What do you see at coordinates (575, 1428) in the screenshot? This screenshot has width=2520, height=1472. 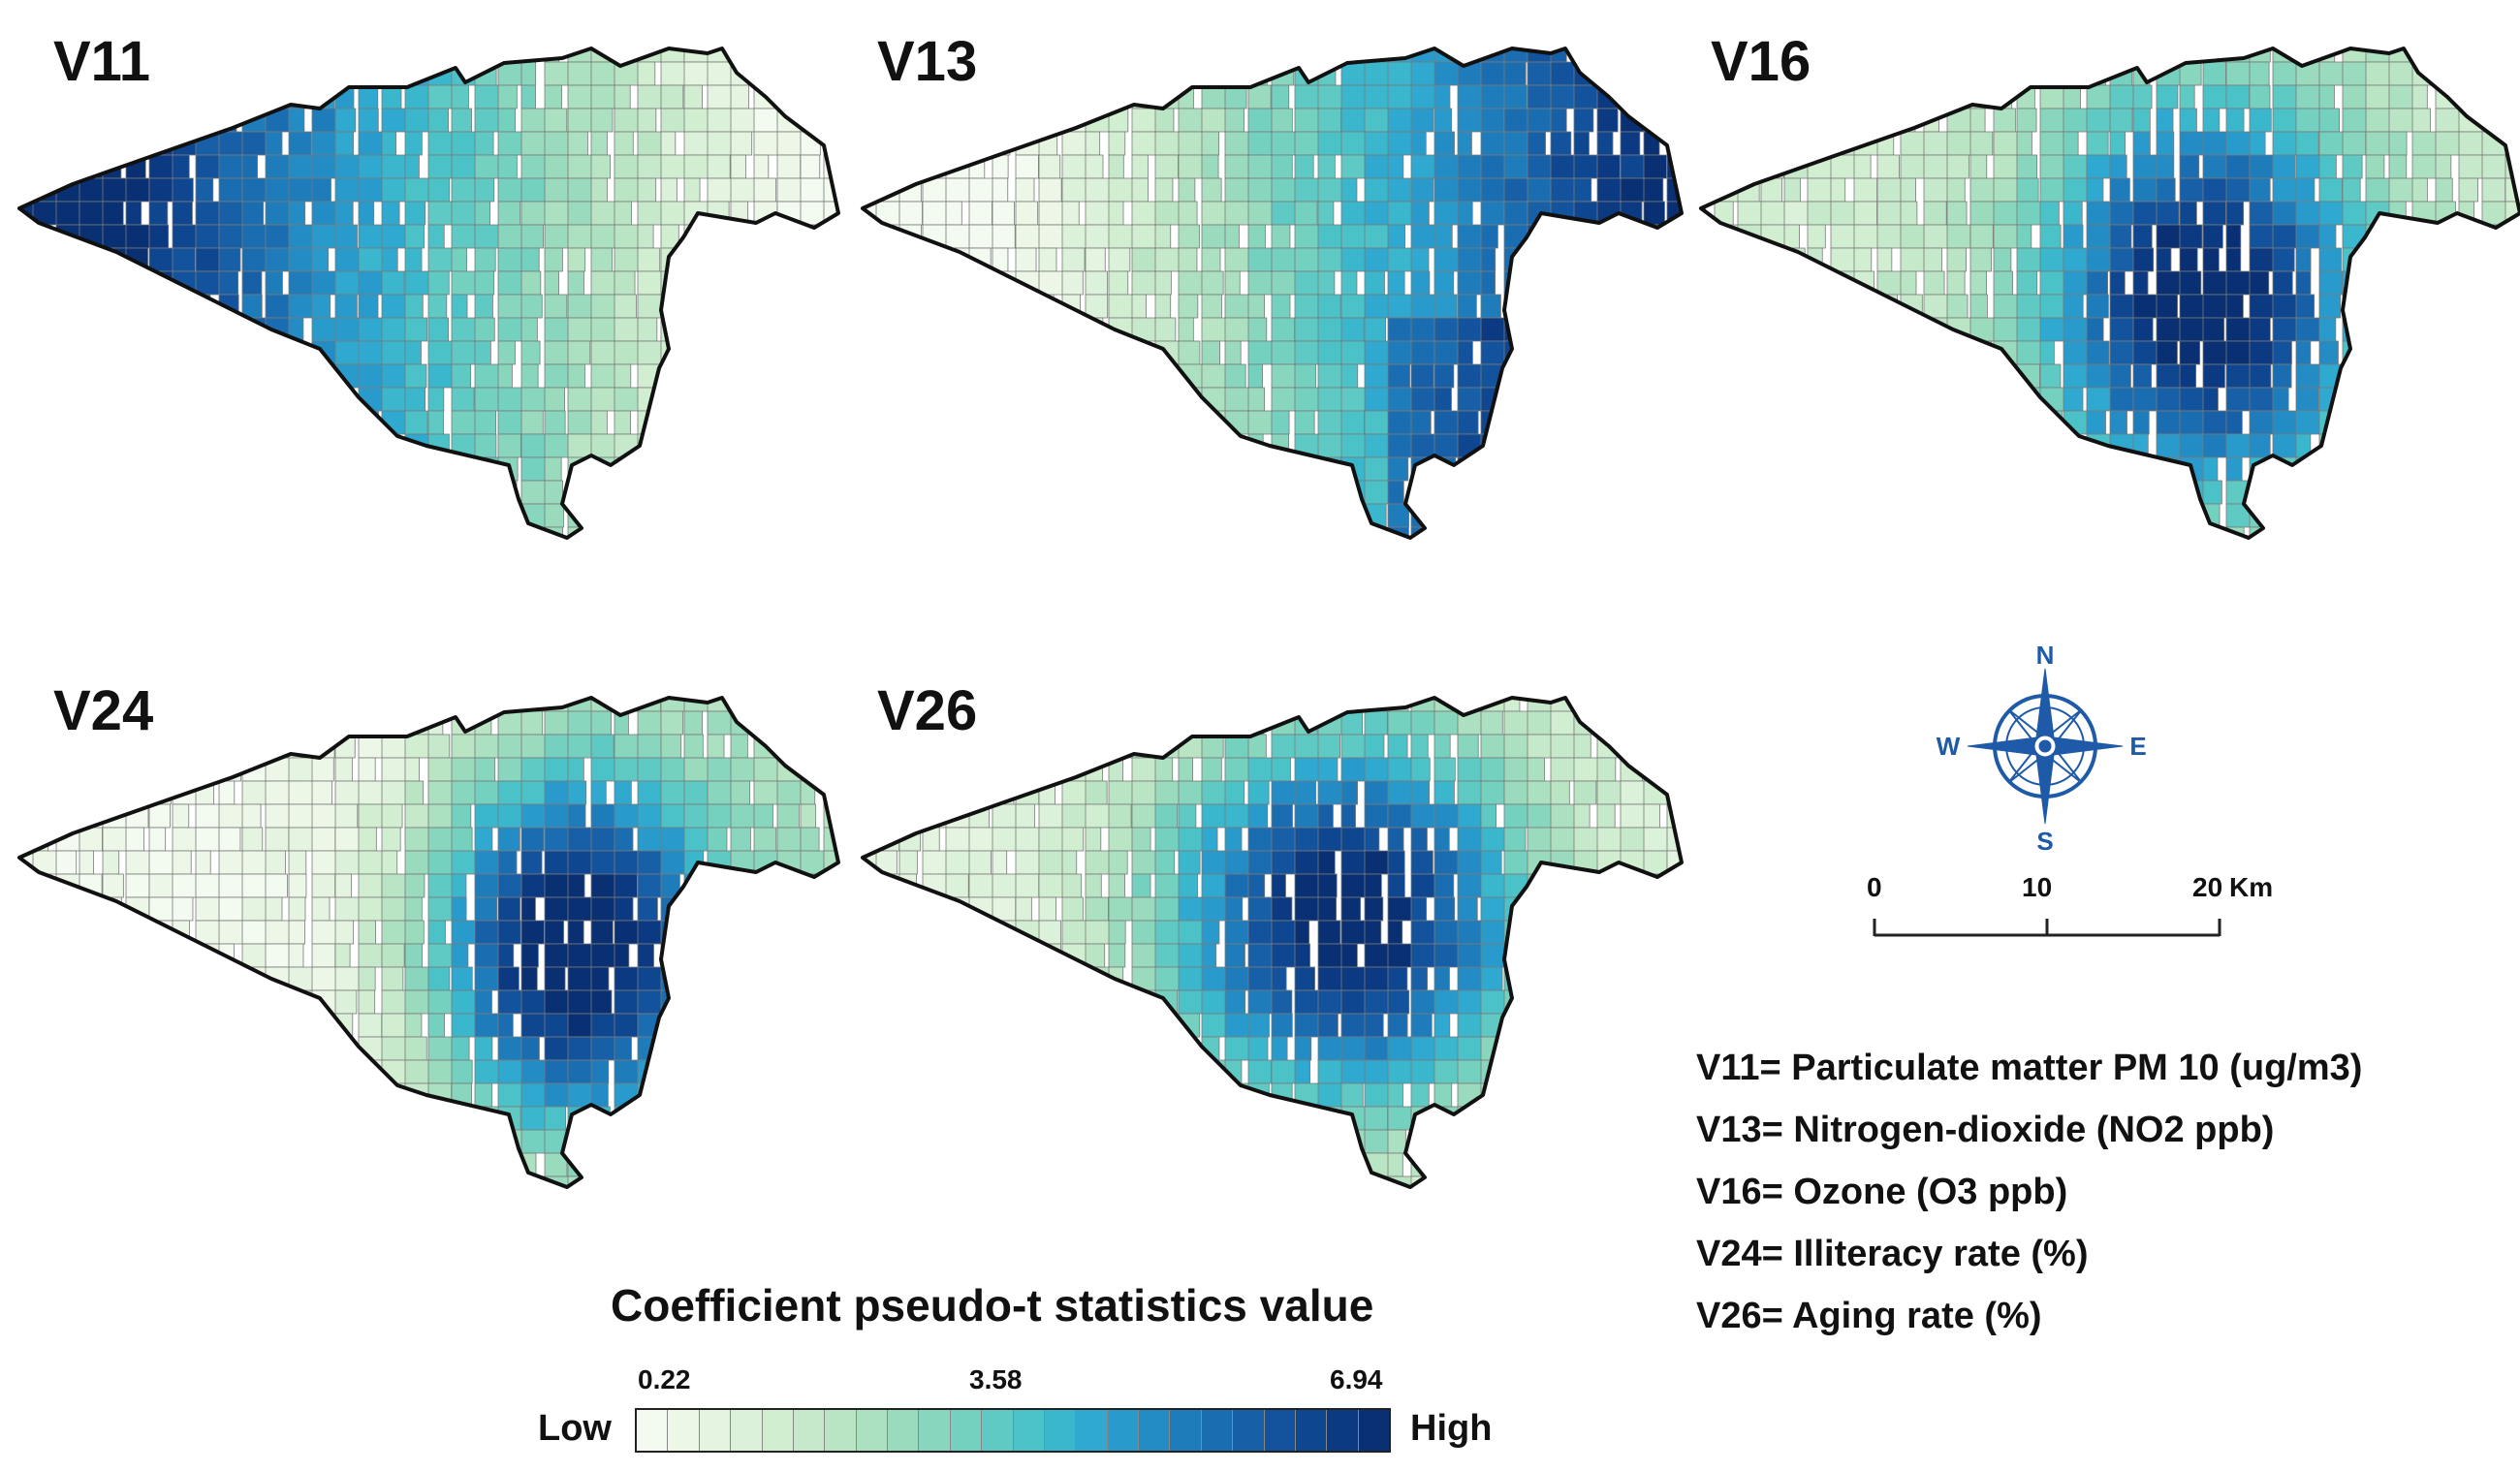 I see `legend-low-label: Low` at bounding box center [575, 1428].